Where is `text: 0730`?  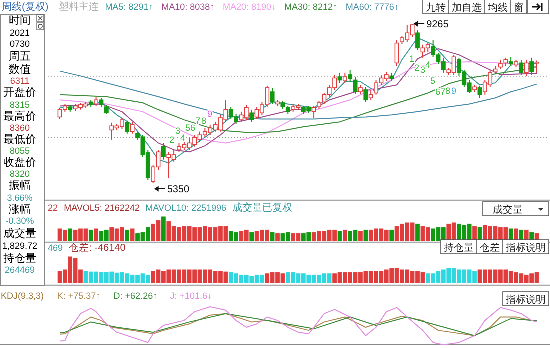
text: 0730 is located at coordinates (20, 44).